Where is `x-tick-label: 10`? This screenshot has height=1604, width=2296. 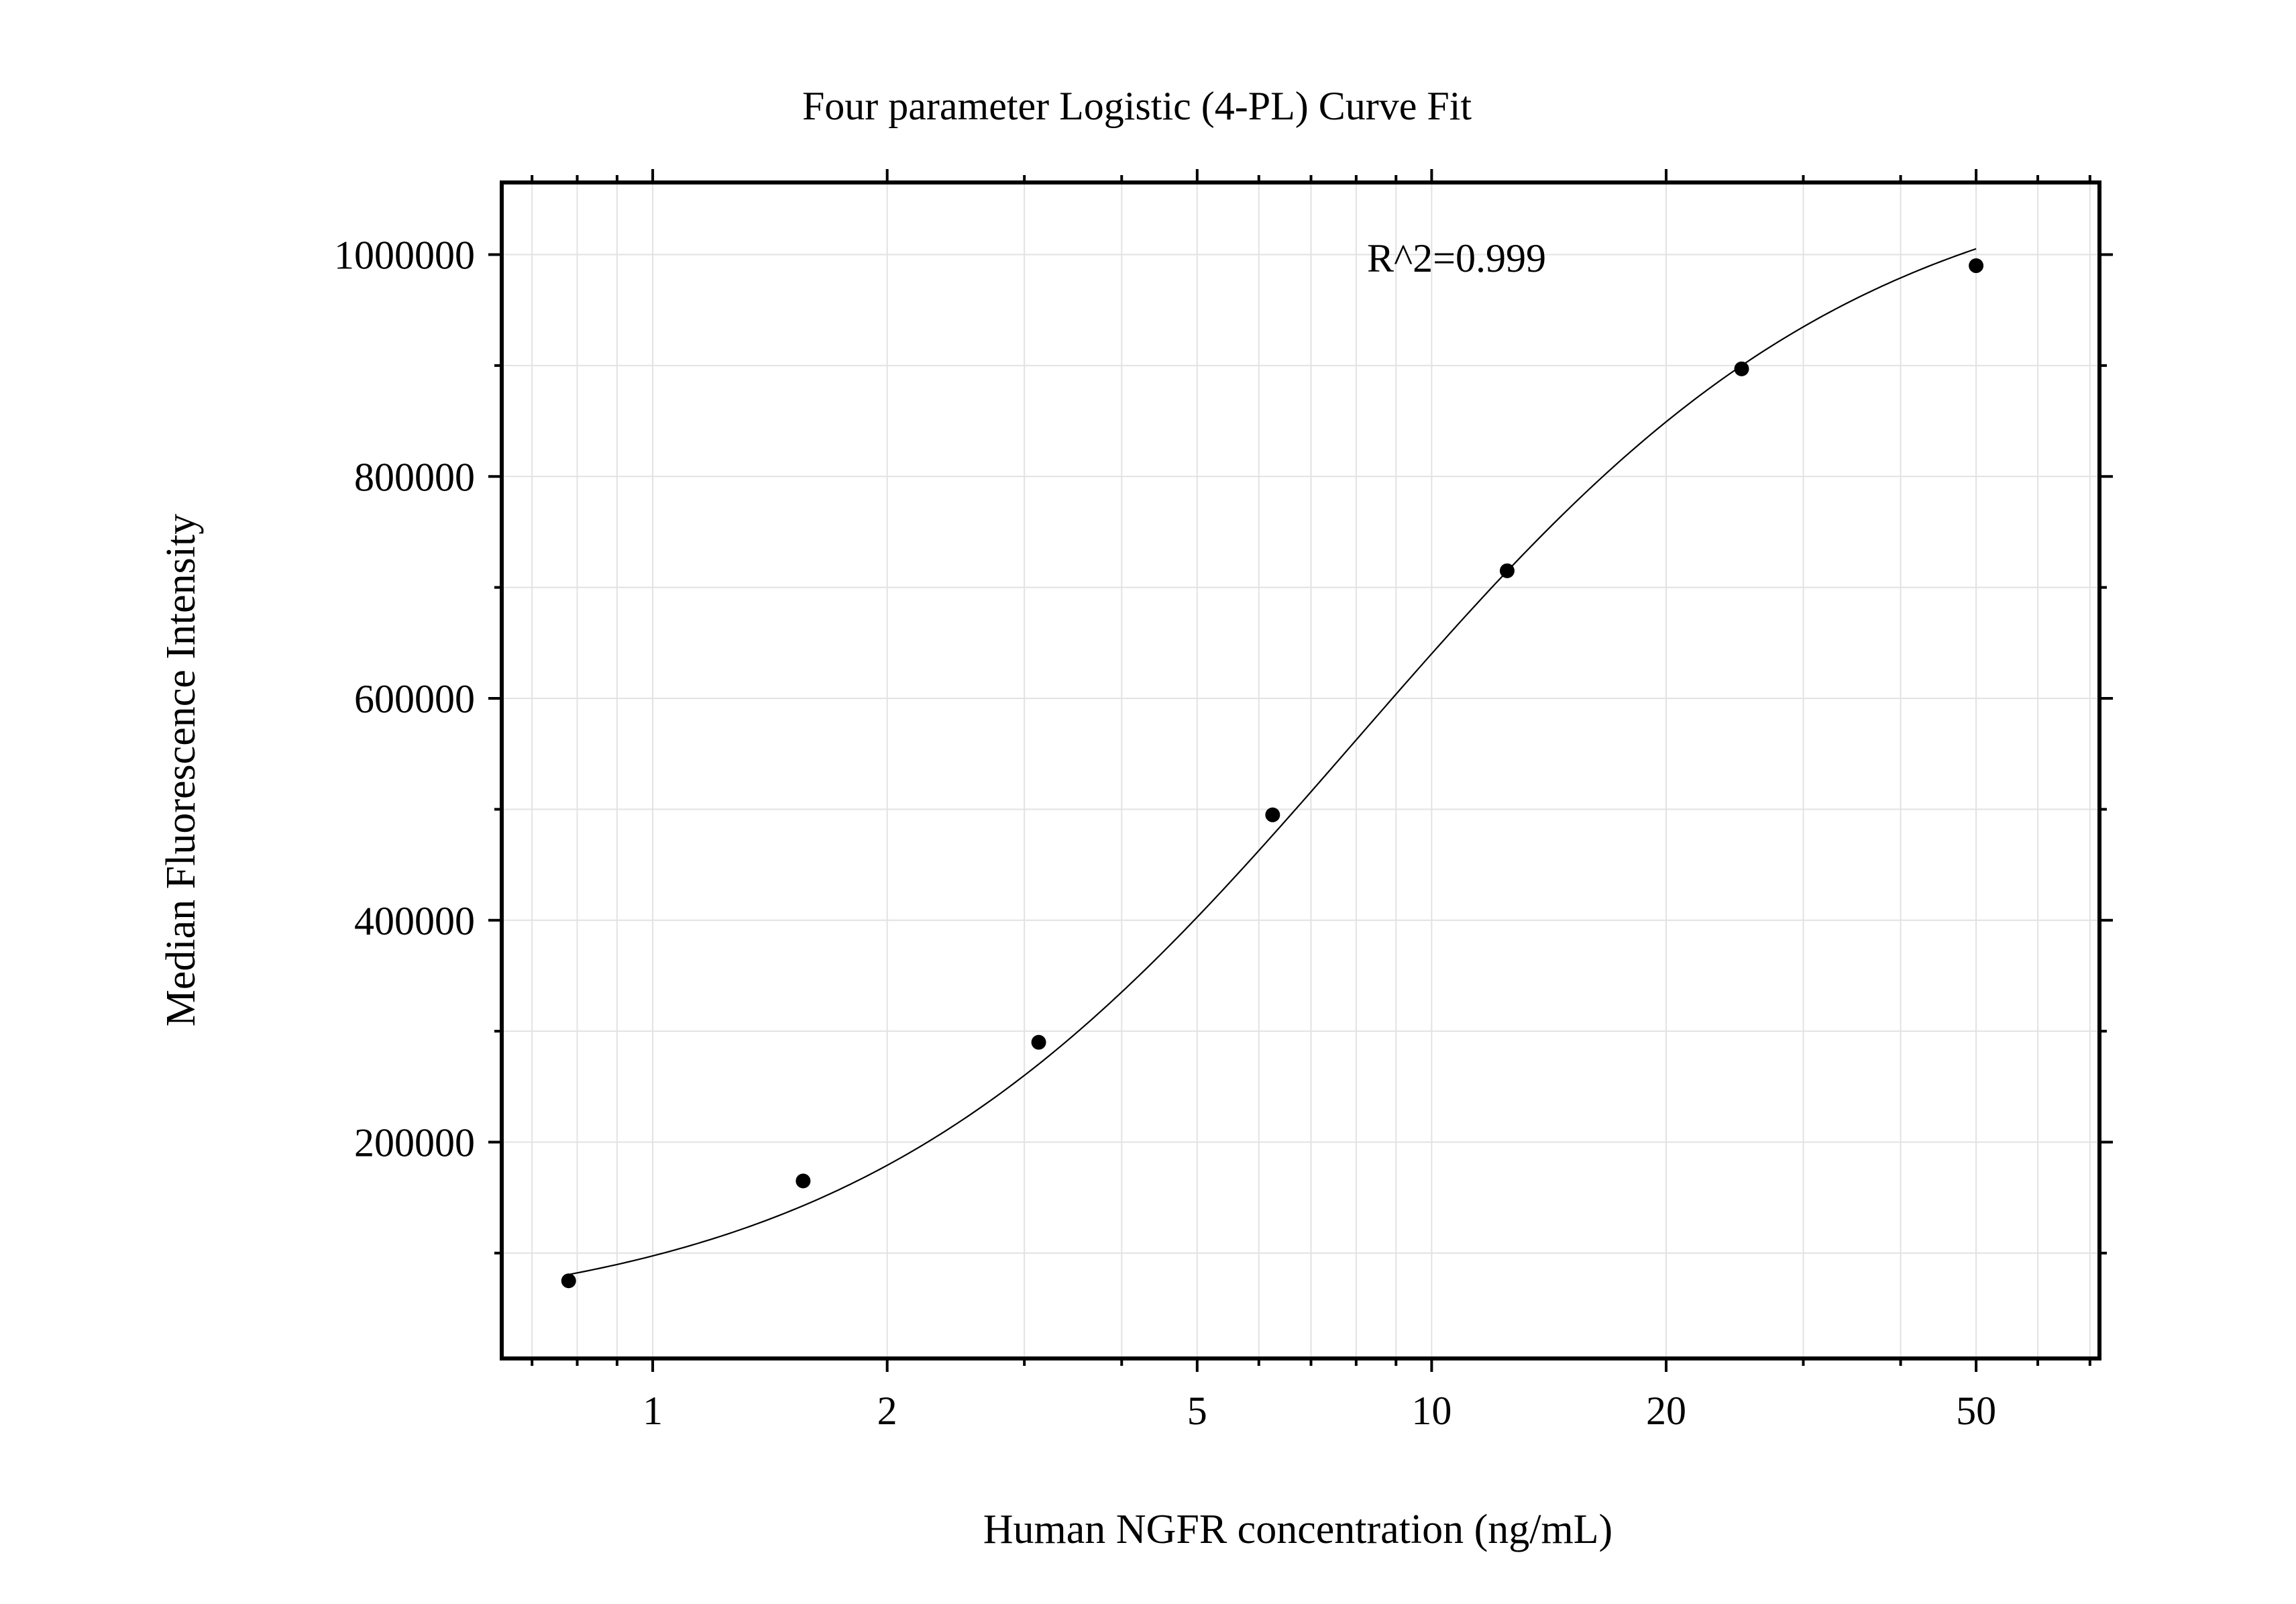
x-tick-label: 10 is located at coordinates (1432, 1411).